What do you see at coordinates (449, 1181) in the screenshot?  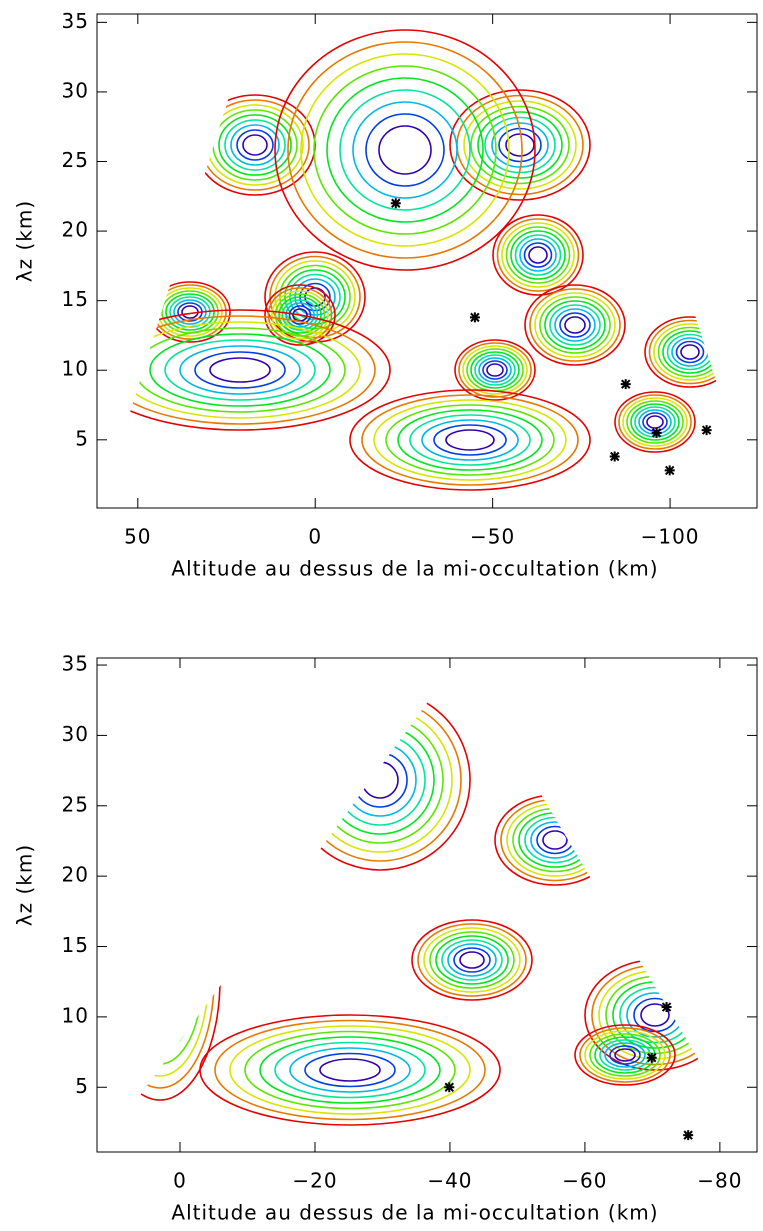 I see `x-tick-label: −40` at bounding box center [449, 1181].